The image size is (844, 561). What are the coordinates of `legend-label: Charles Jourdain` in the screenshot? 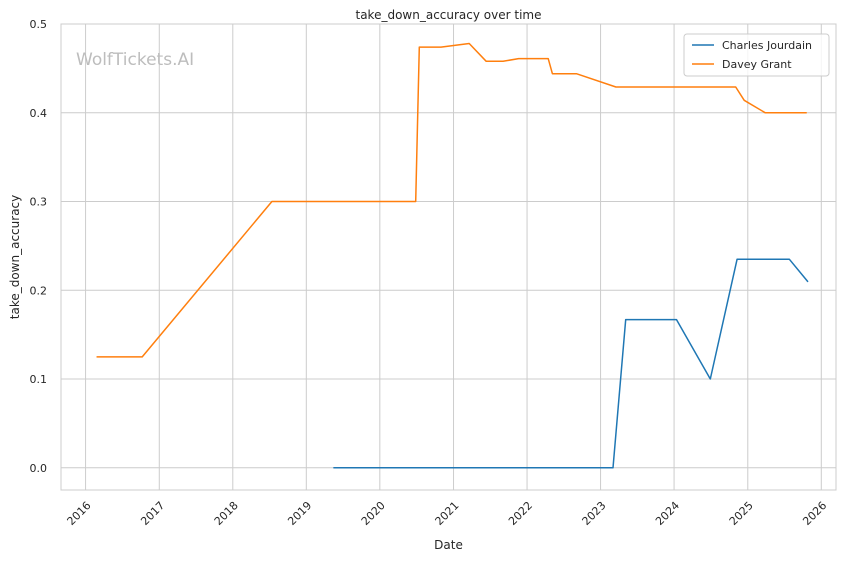 It's located at (767, 45).